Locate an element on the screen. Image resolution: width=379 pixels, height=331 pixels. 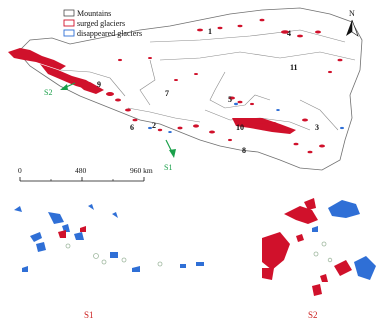
region-label: 5 is located at coordinates (230, 99).